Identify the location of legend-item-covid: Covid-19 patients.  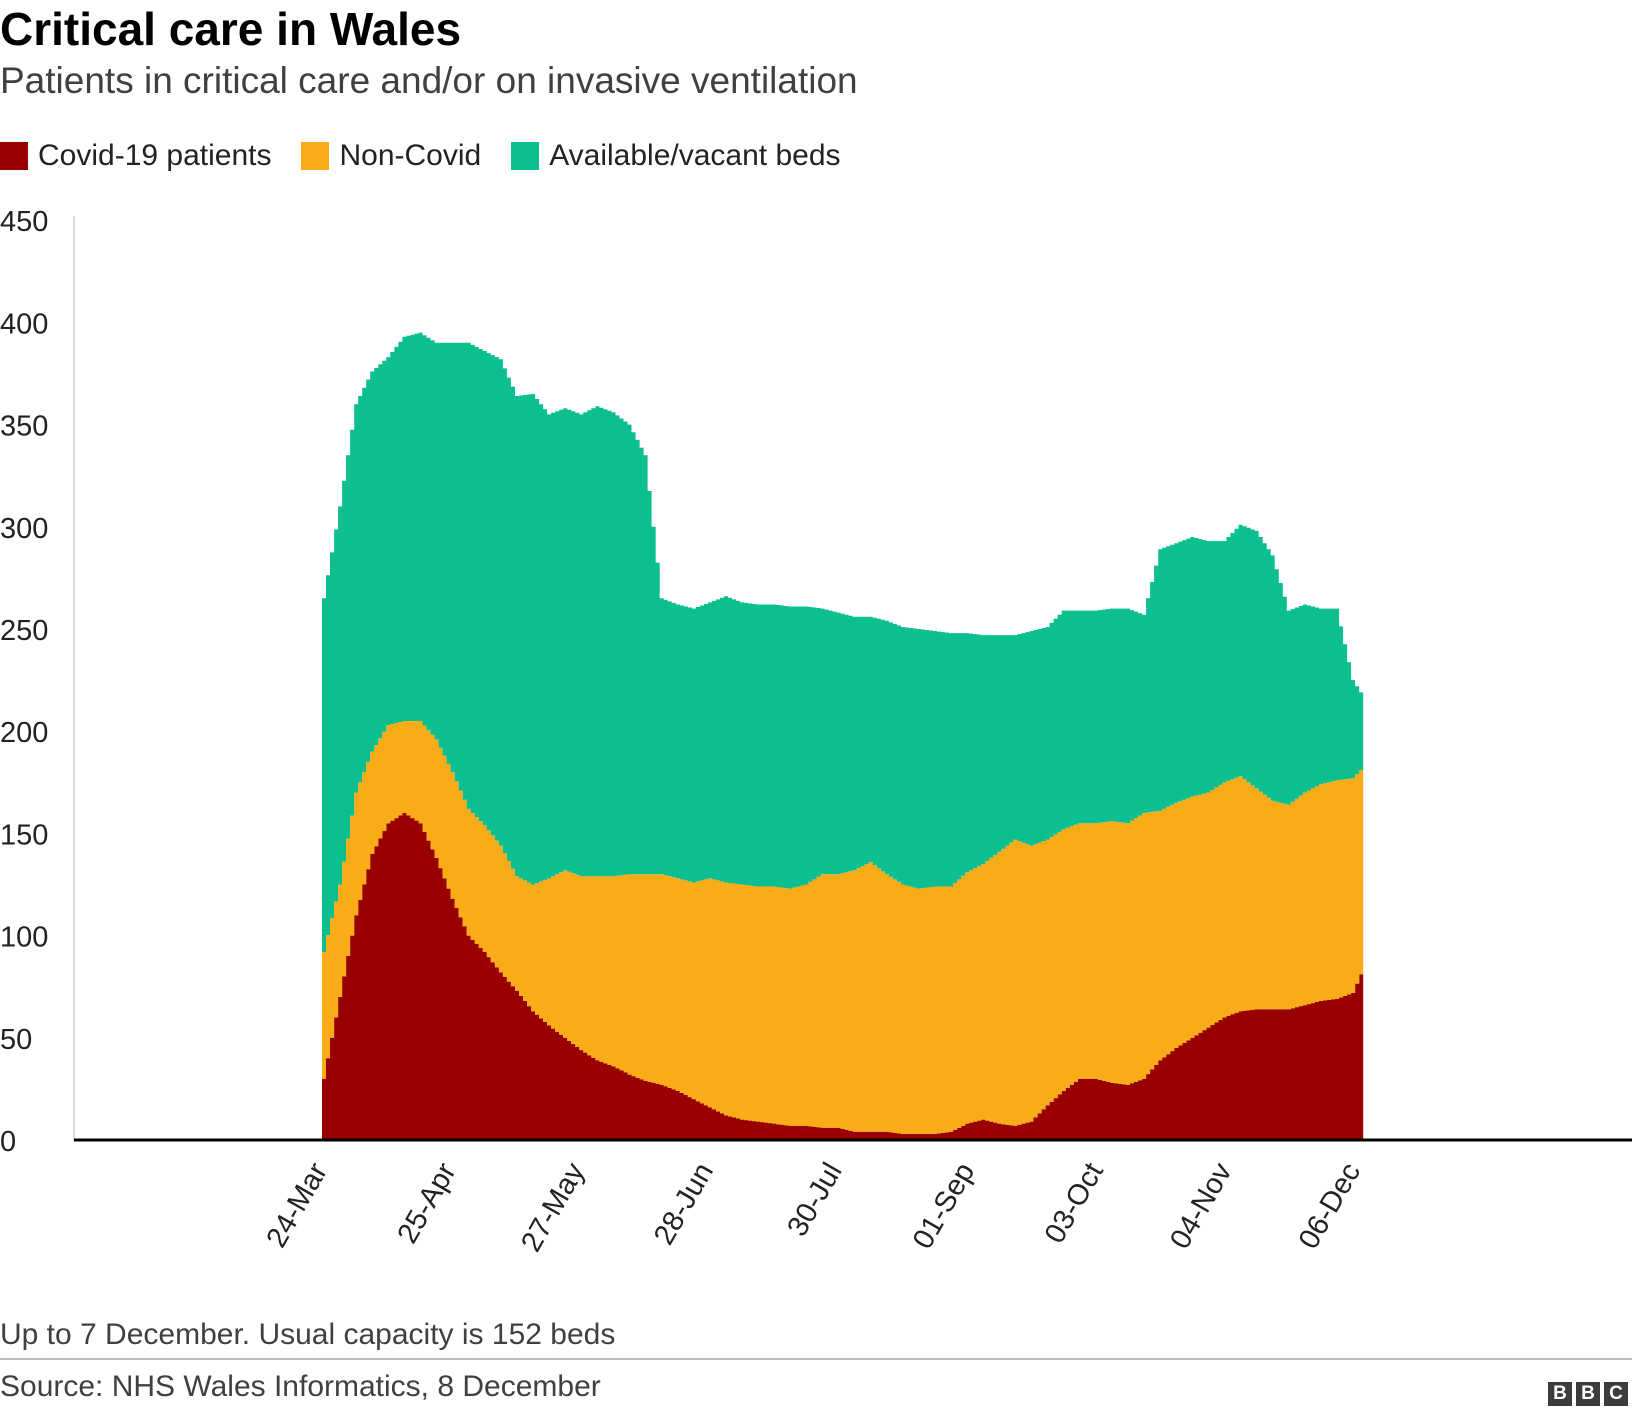
(135, 156).